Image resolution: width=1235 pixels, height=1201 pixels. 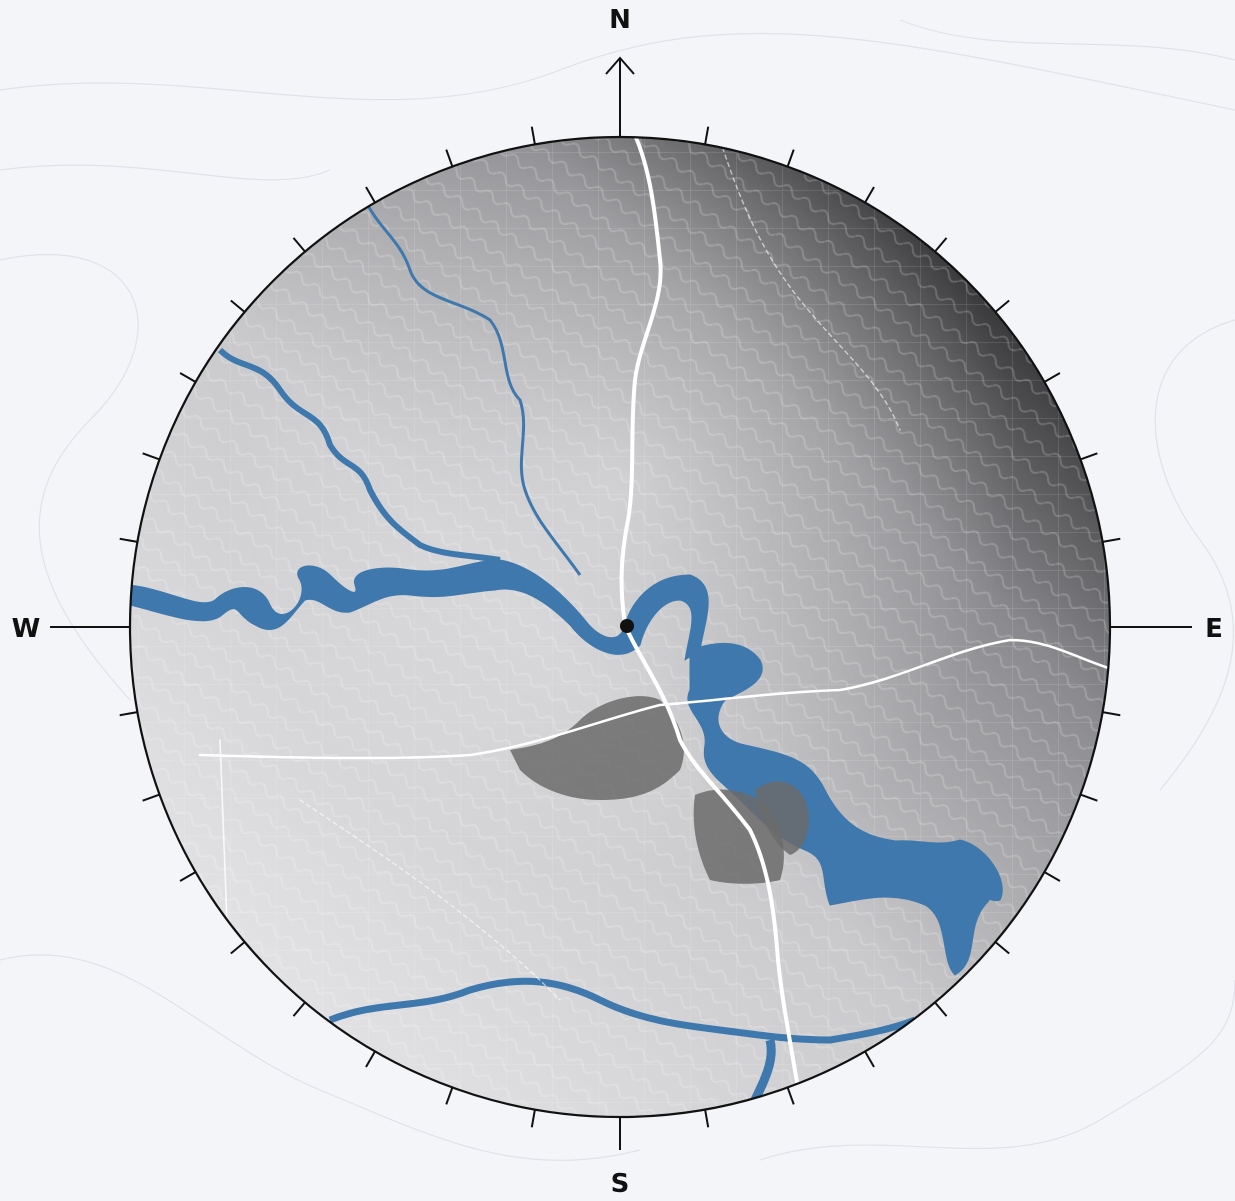 What do you see at coordinates (620, 65) in the screenshot?
I see `north-arrow-icon` at bounding box center [620, 65].